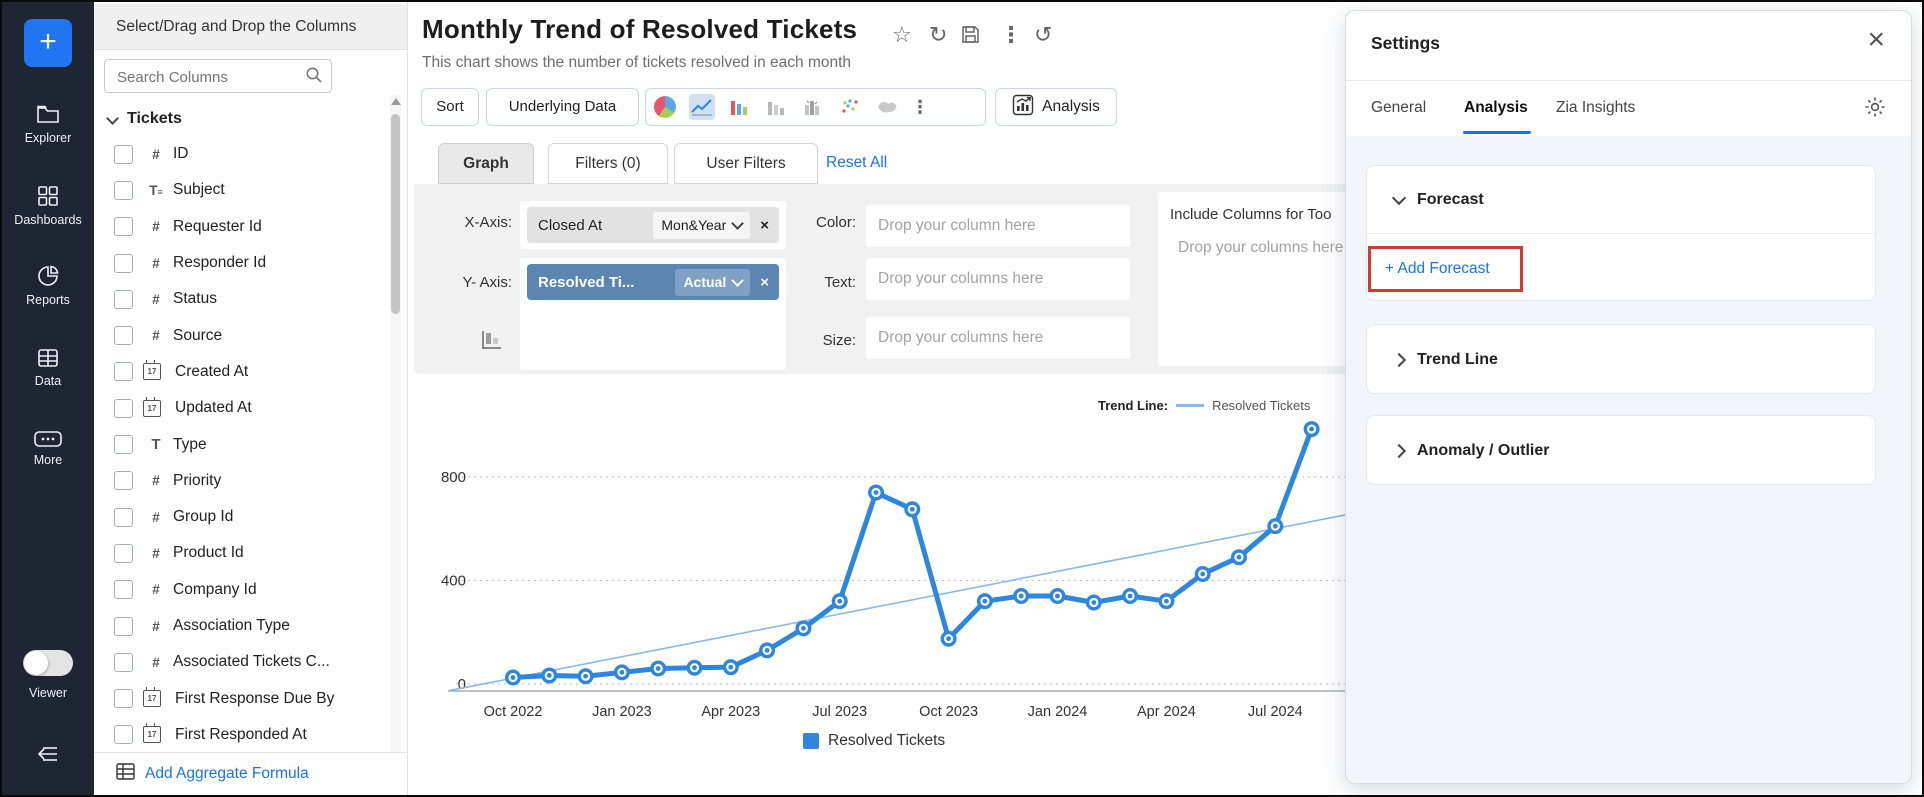  Describe the element at coordinates (902, 34) in the screenshot. I see `favorite-star-icon: ☆` at that location.